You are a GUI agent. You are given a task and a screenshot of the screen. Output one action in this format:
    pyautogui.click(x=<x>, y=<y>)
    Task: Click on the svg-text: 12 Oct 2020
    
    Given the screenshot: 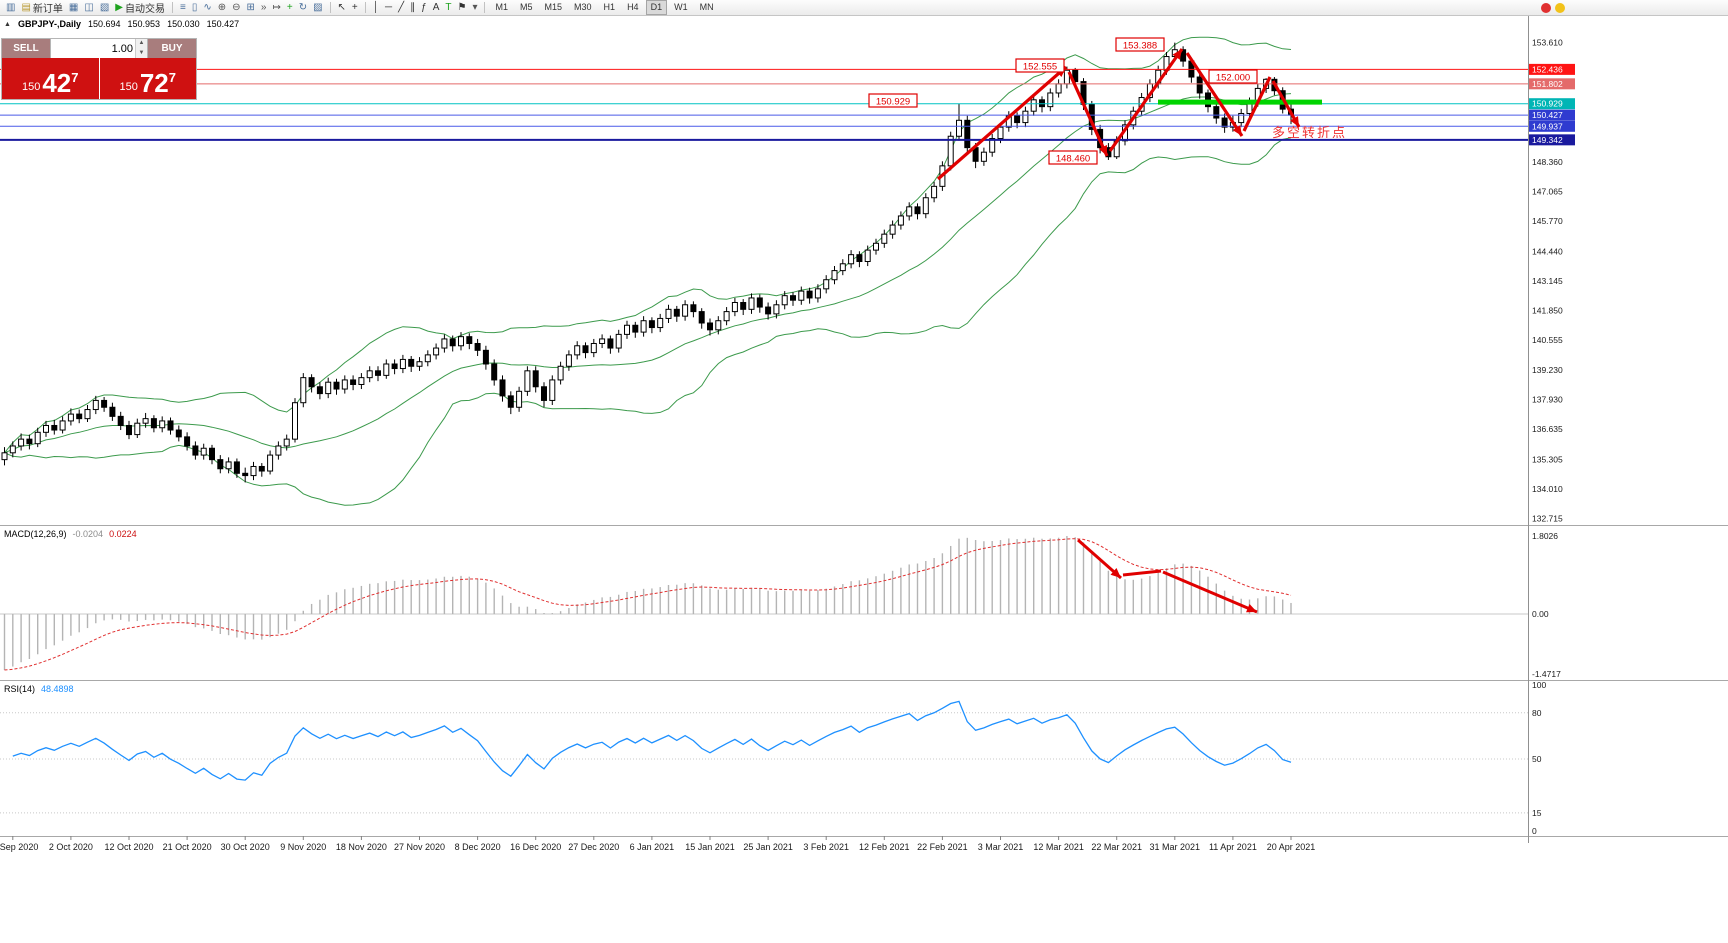 What is the action you would take?
    pyautogui.click(x=128, y=847)
    